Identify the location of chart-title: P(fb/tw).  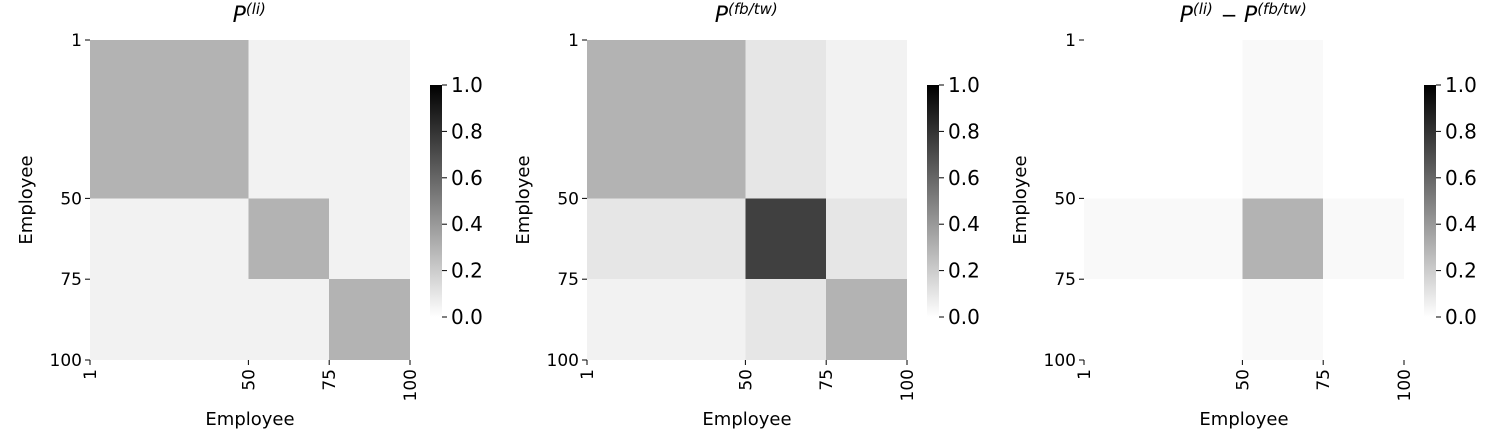
(747, 14).